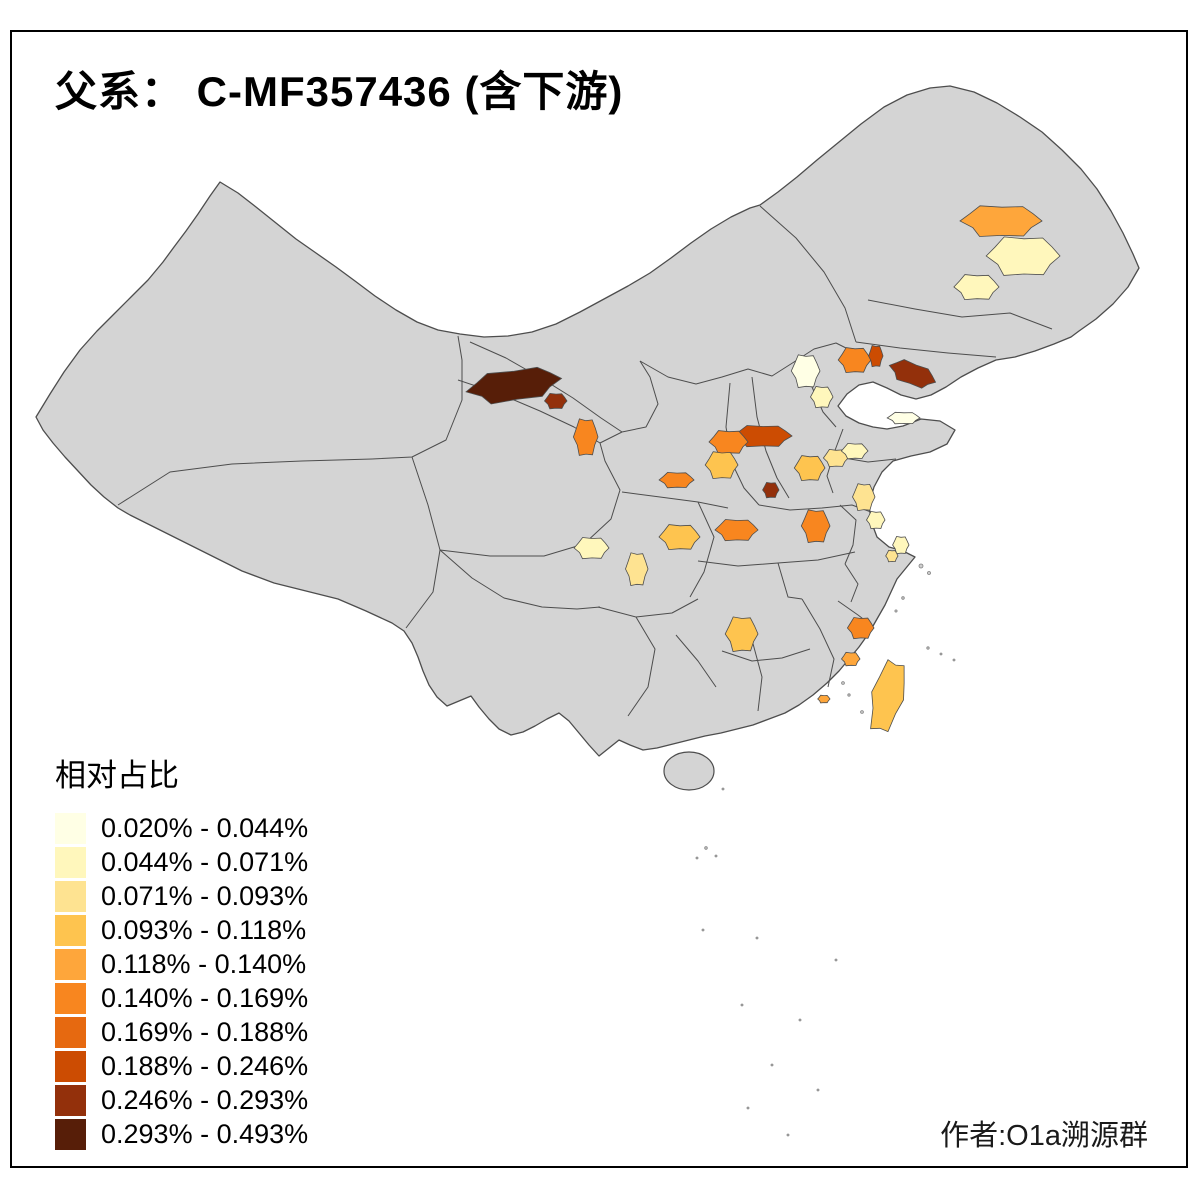 Image resolution: width=1200 pixels, height=1200 pixels. I want to click on legend-row: 0.093% - 0.118%, so click(181, 930).